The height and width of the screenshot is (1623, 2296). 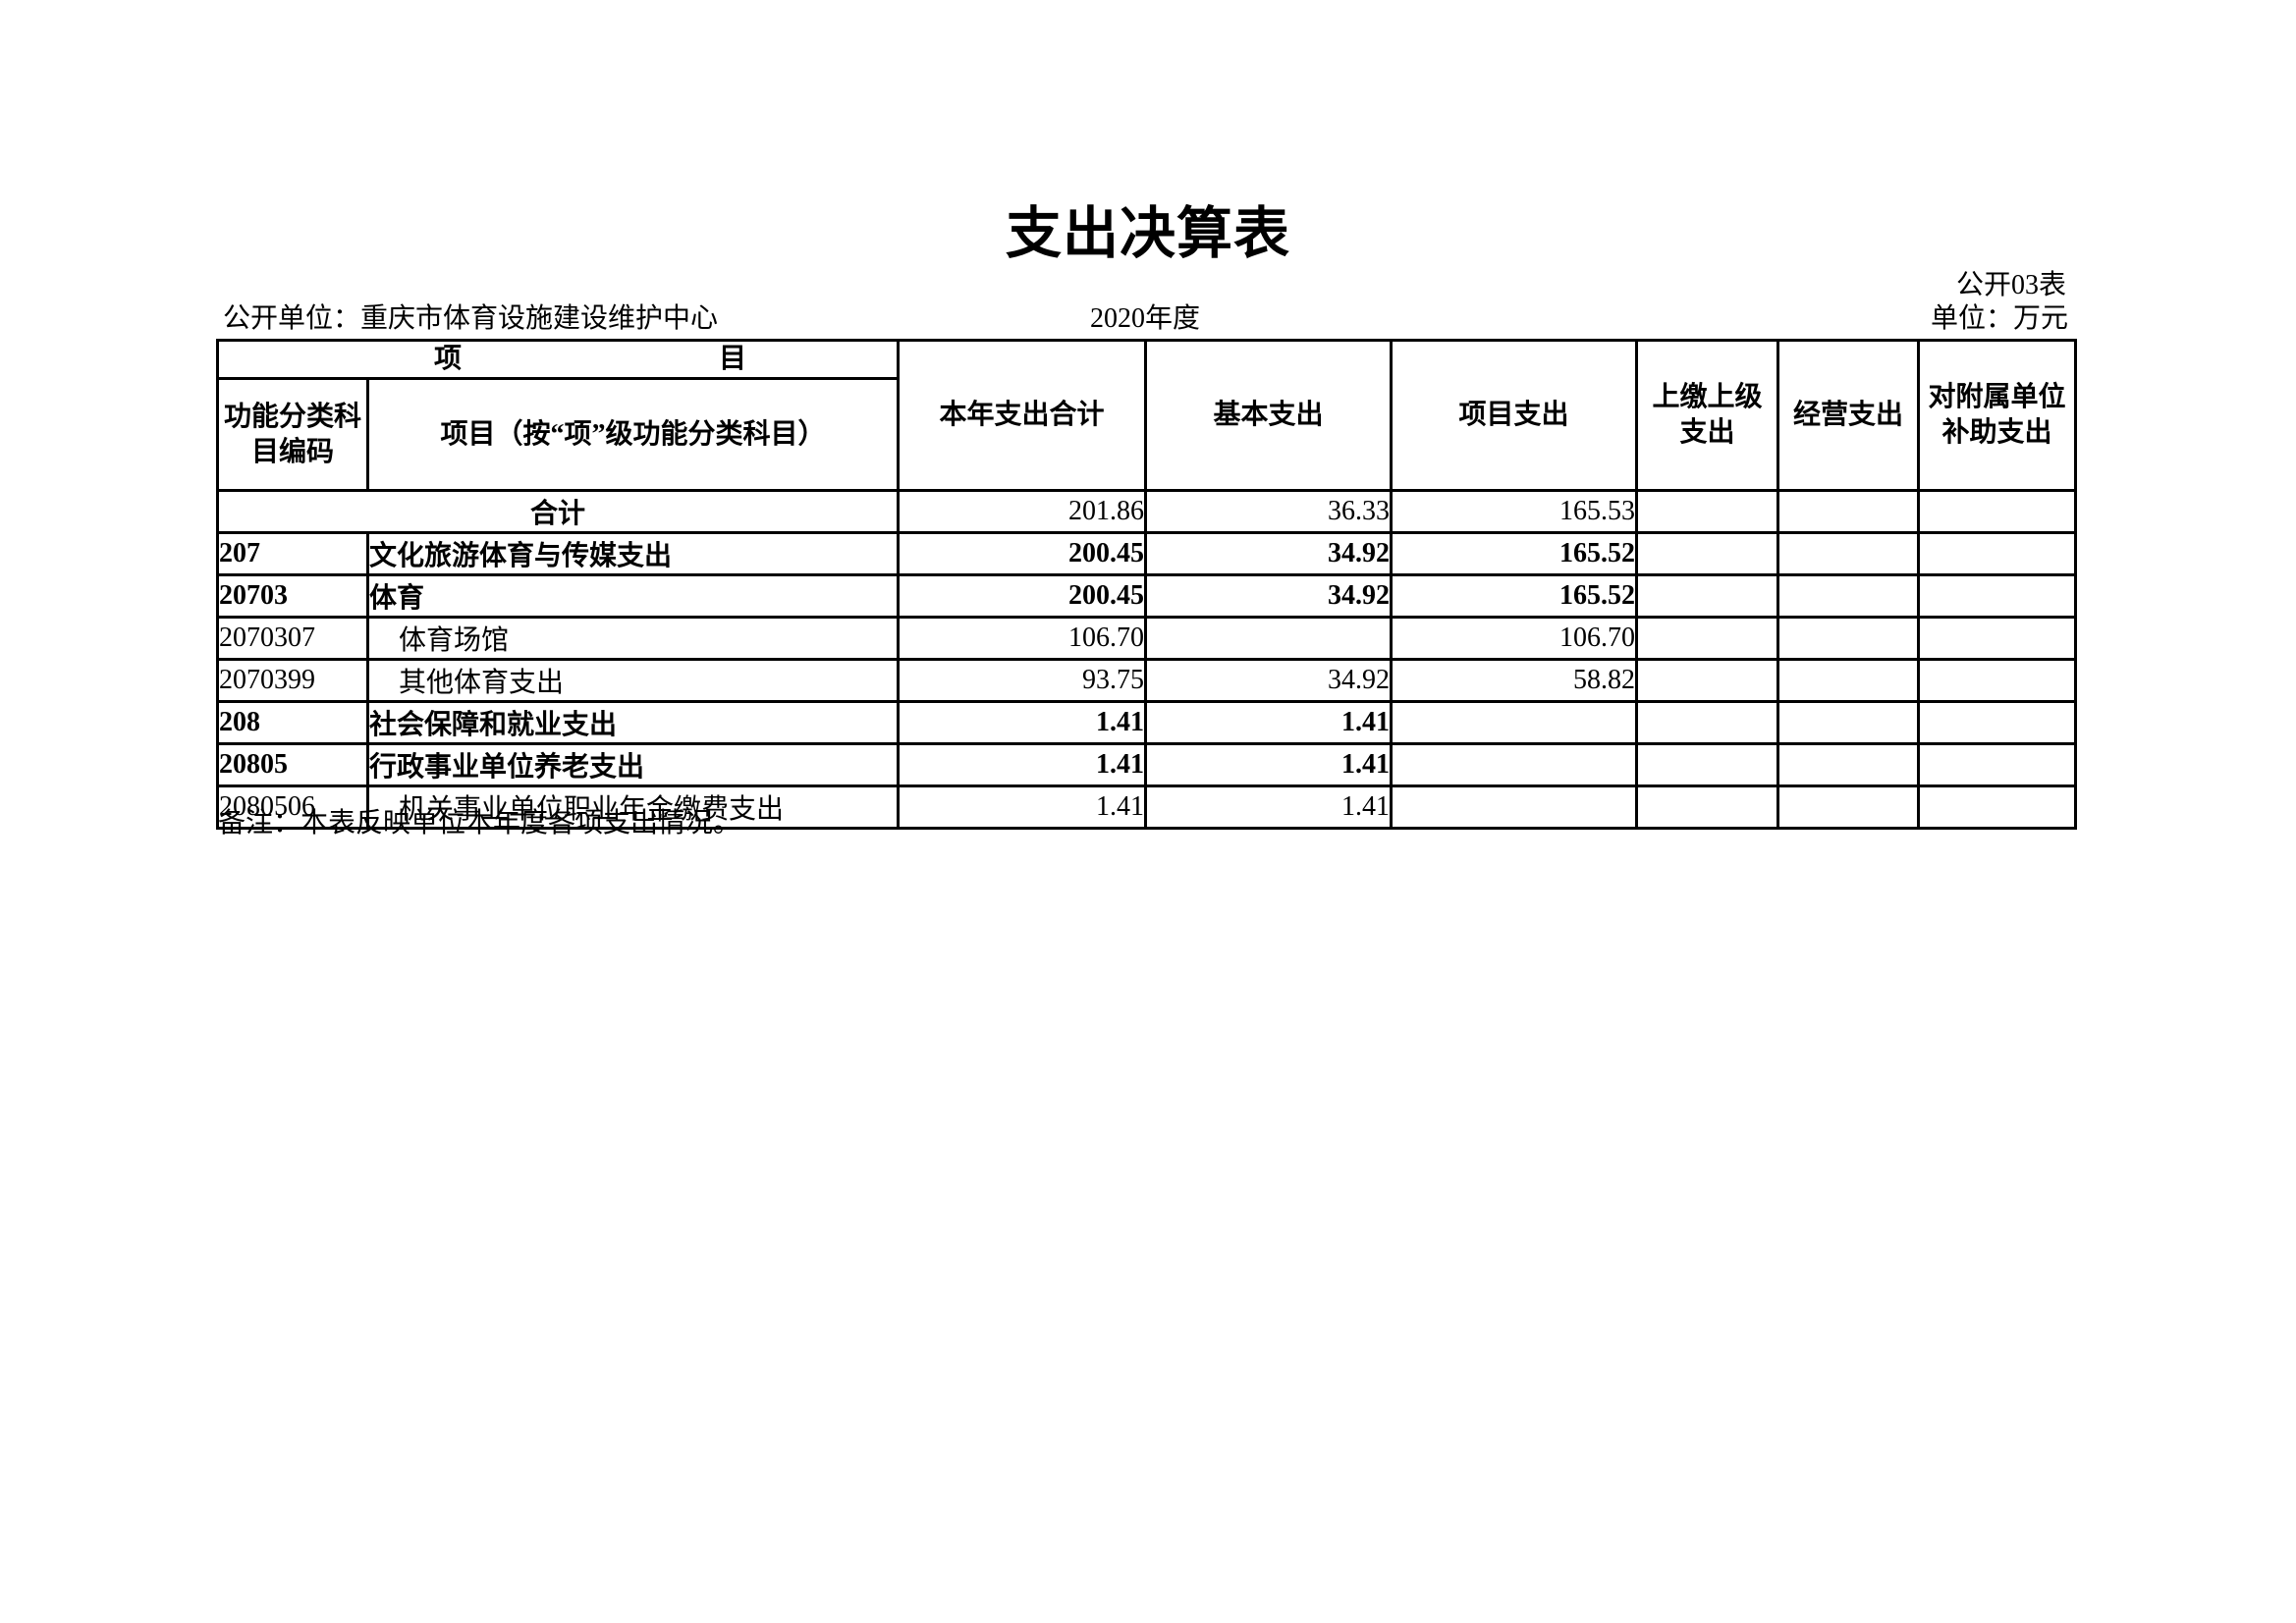 I want to click on header-item-group: 项 目, so click(x=558, y=359).